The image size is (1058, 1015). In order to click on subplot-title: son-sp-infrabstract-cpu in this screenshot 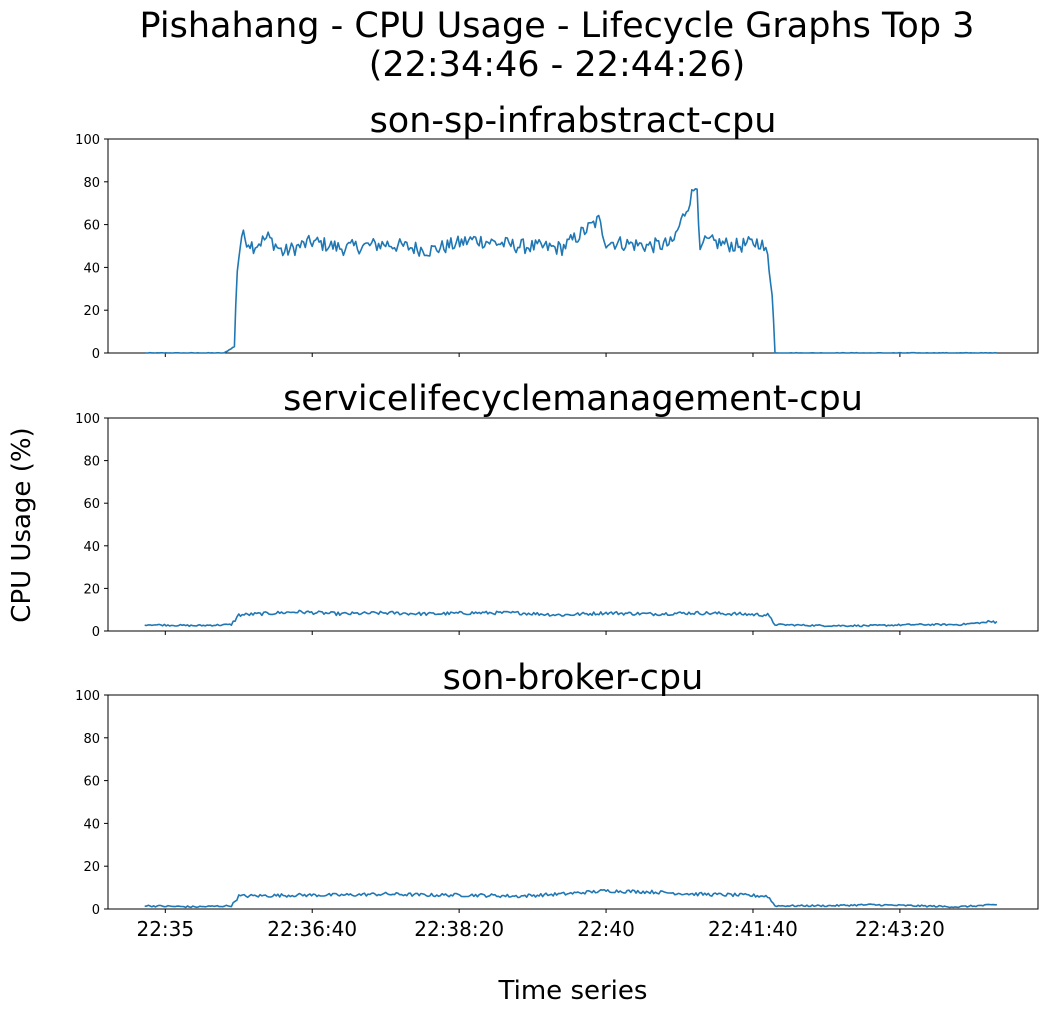, I will do `click(573, 121)`.